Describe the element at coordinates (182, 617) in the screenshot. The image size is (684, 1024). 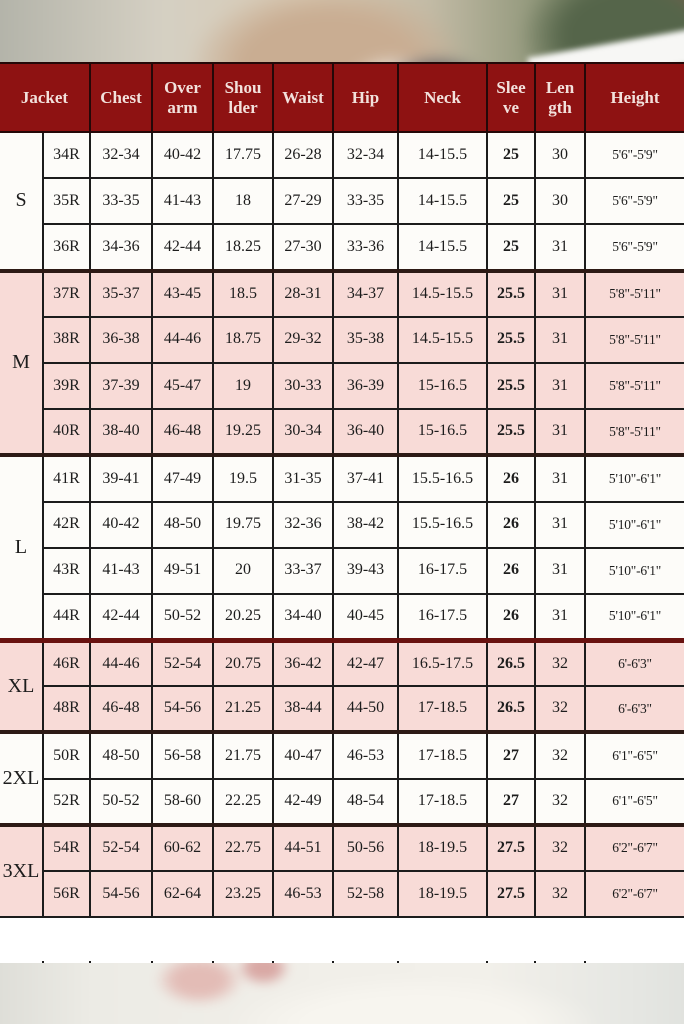
I see `cell-overarm: 50-52` at that location.